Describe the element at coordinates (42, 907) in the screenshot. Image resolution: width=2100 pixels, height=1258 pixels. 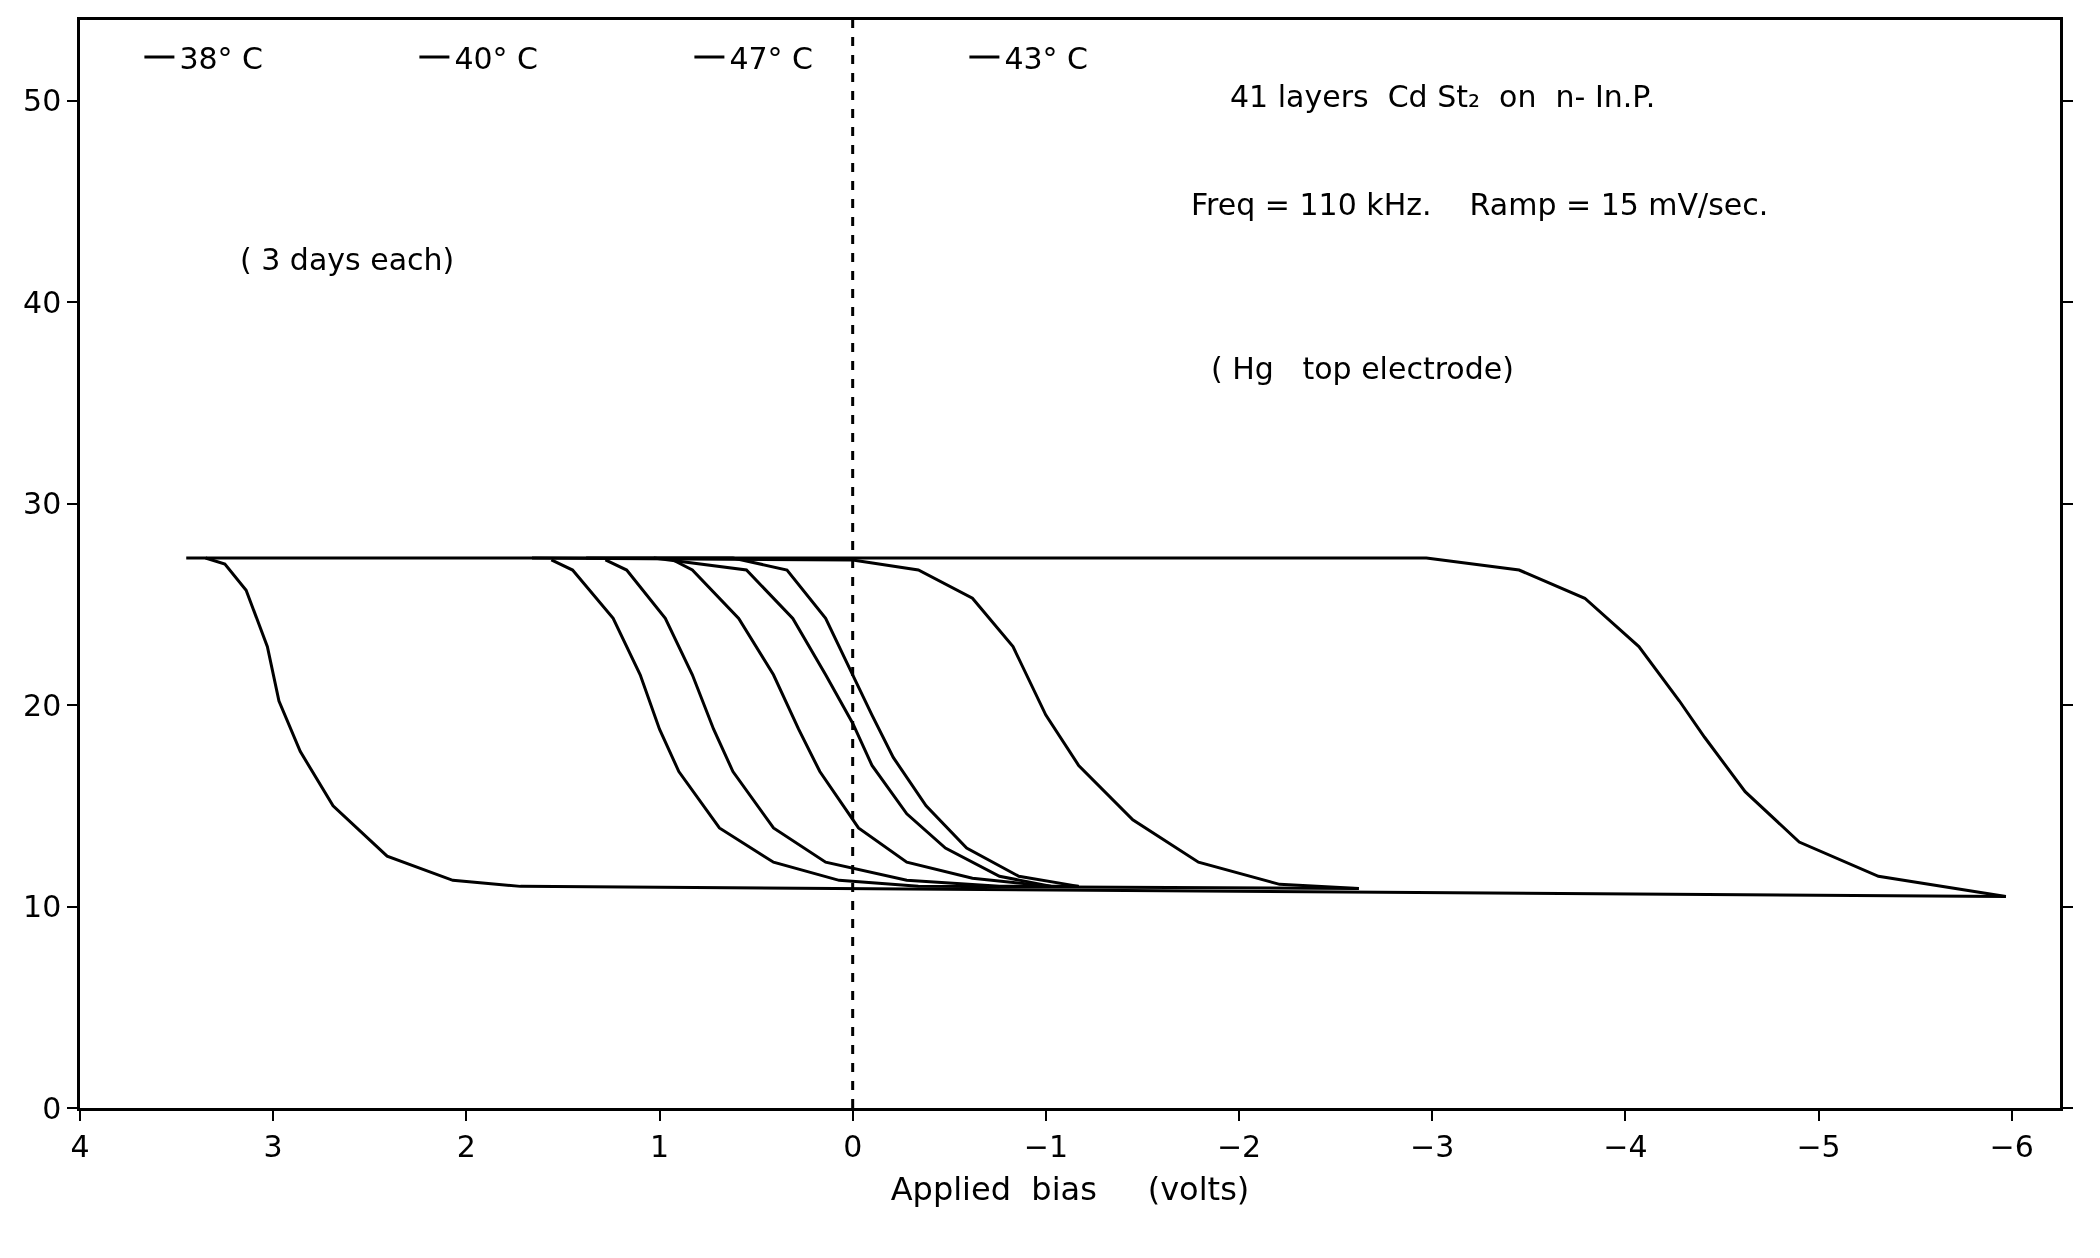
I see `y-tick-label: 10` at that location.